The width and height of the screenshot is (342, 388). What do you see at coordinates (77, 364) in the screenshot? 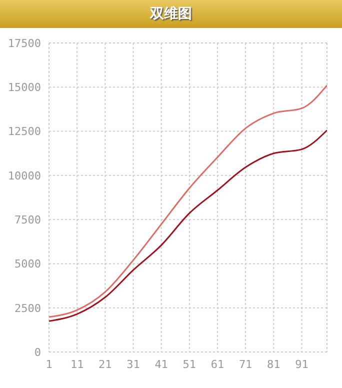
I see `x-tick-label: 11` at bounding box center [77, 364].